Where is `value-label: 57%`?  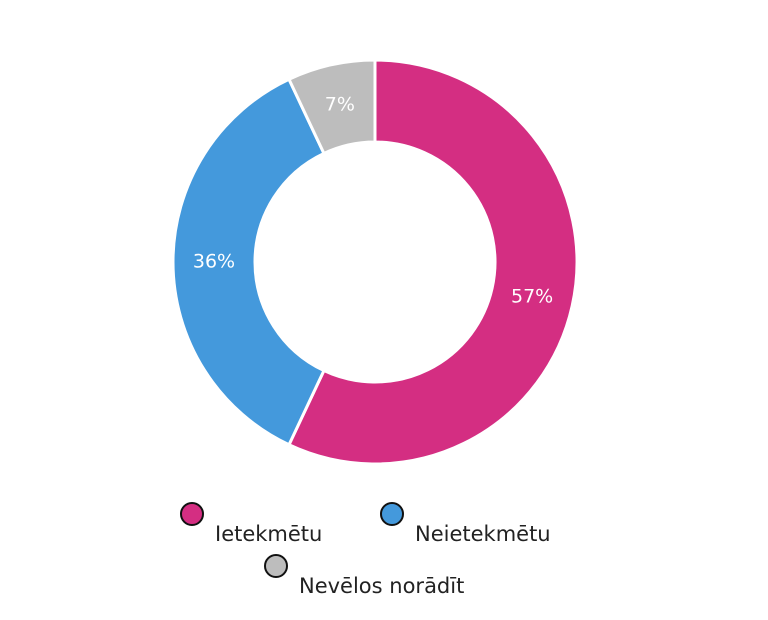 value-label: 57% is located at coordinates (532, 297).